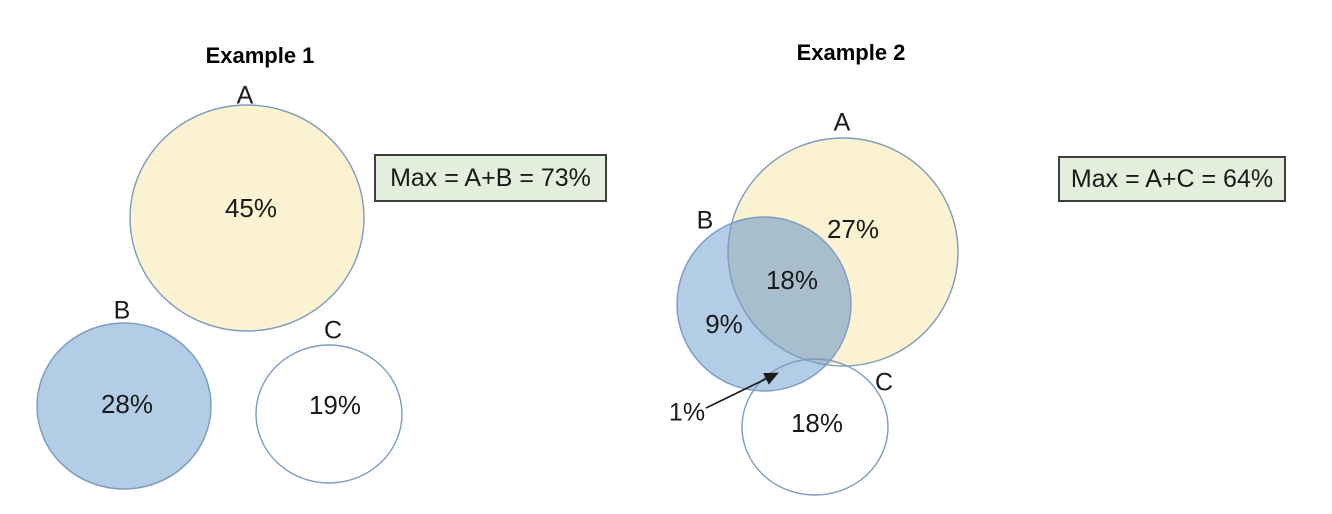 This screenshot has height=514, width=1332. What do you see at coordinates (853, 229) in the screenshot?
I see `ex2-value-a: 27%` at bounding box center [853, 229].